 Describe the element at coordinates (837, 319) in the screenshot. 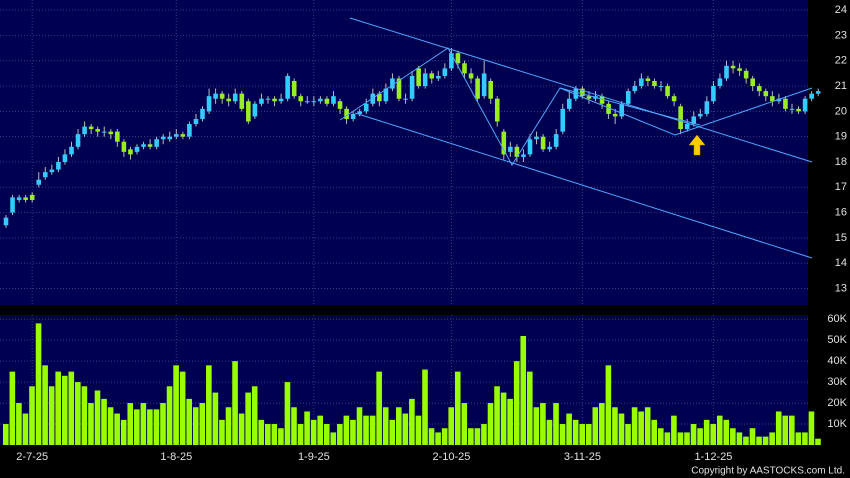

I see `y-tick-label: 60K` at that location.